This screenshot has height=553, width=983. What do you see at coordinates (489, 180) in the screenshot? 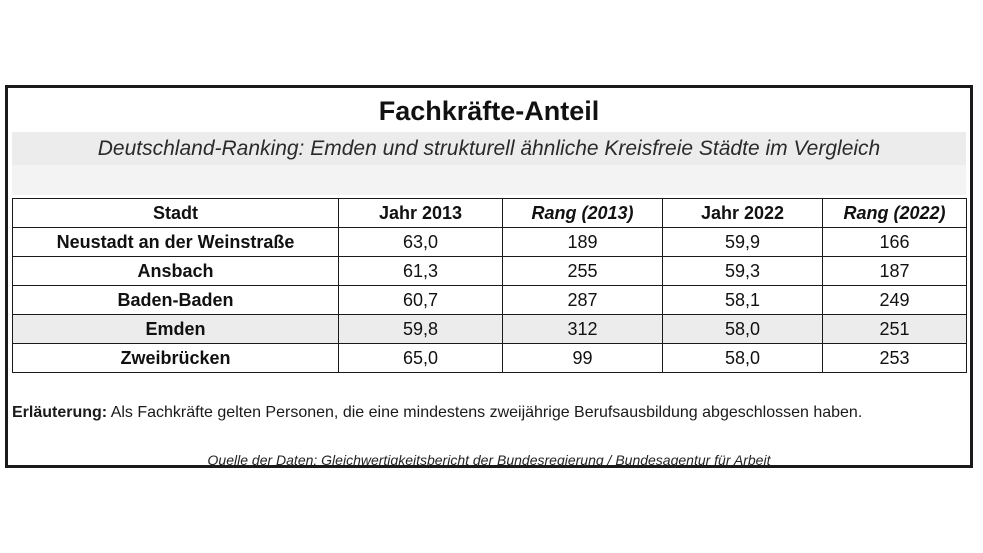
I see `spacer-band` at bounding box center [489, 180].